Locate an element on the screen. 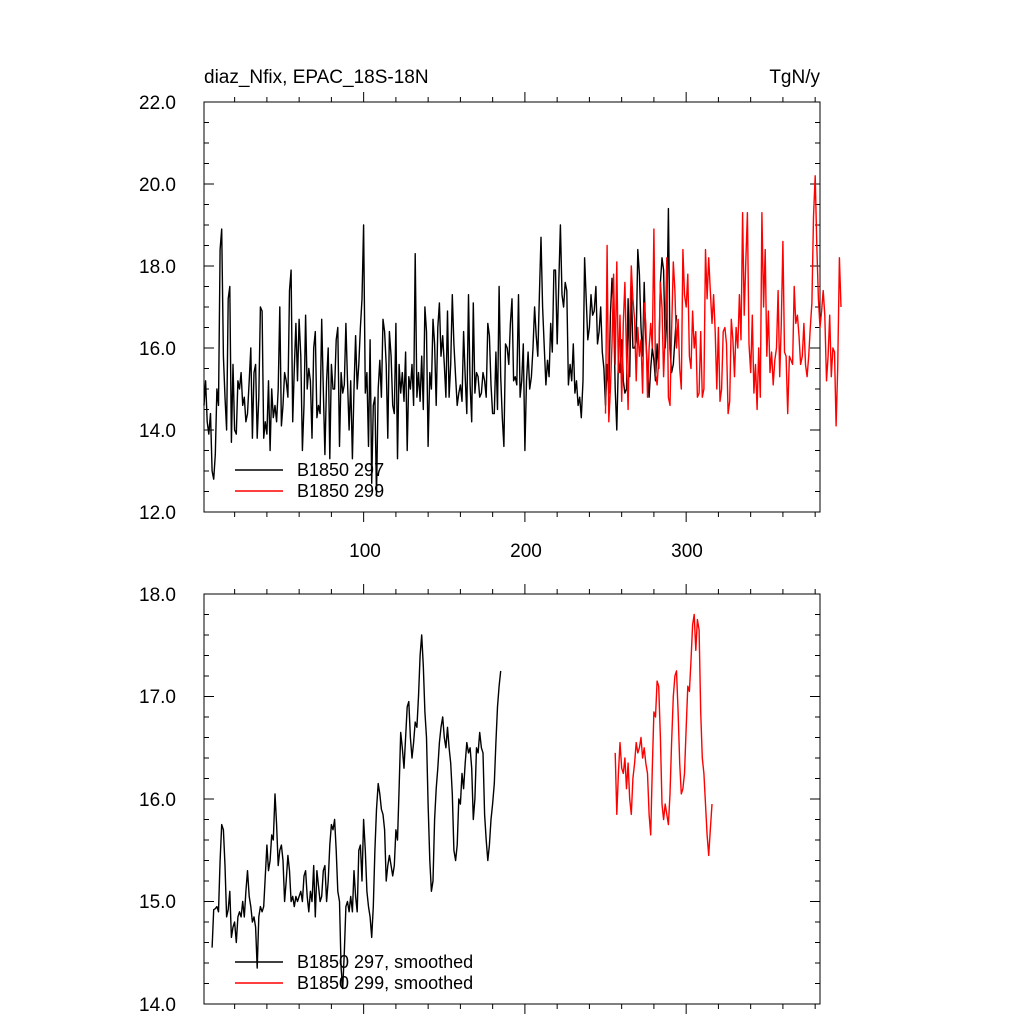 Image resolution: width=1024 pixels, height=1029 pixels. top-legend: B1850 297 B1850 299 is located at coordinates (309, 480).